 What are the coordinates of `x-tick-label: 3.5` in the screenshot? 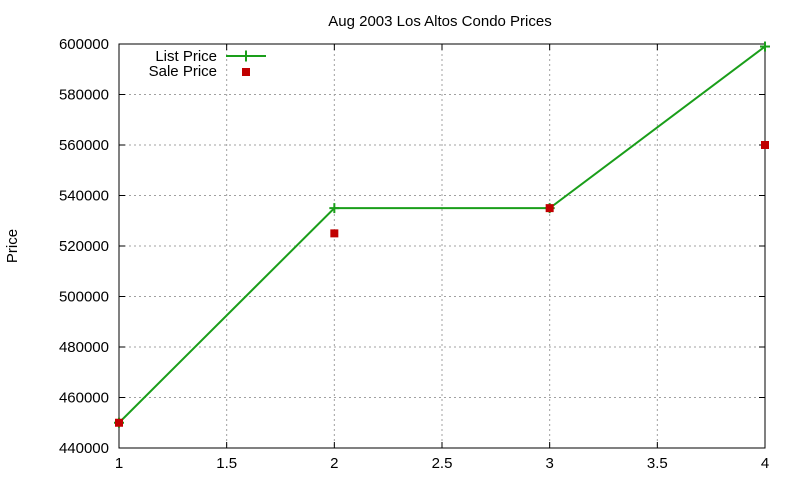 It's located at (657, 463).